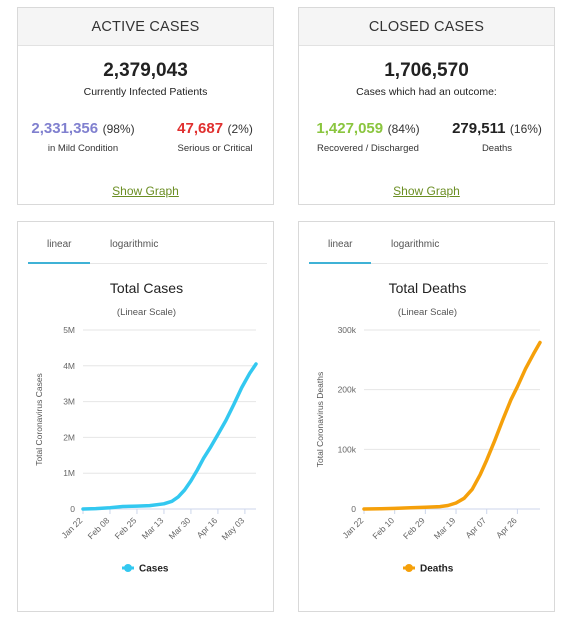 Image resolution: width=569 pixels, height=623 pixels. What do you see at coordinates (479, 128) in the screenshot?
I see `deaths-count: 279,511` at bounding box center [479, 128].